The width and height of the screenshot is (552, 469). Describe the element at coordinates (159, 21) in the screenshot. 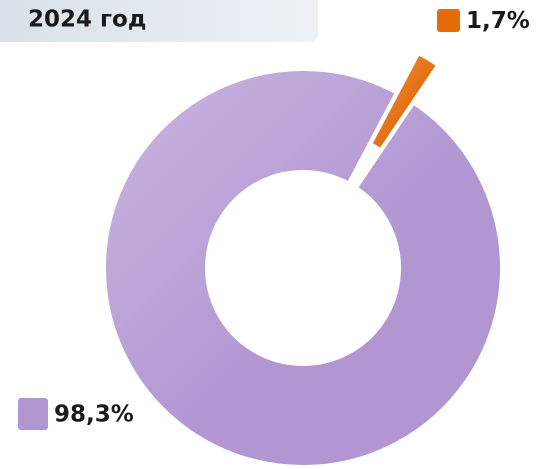

I see `title-box` at that location.